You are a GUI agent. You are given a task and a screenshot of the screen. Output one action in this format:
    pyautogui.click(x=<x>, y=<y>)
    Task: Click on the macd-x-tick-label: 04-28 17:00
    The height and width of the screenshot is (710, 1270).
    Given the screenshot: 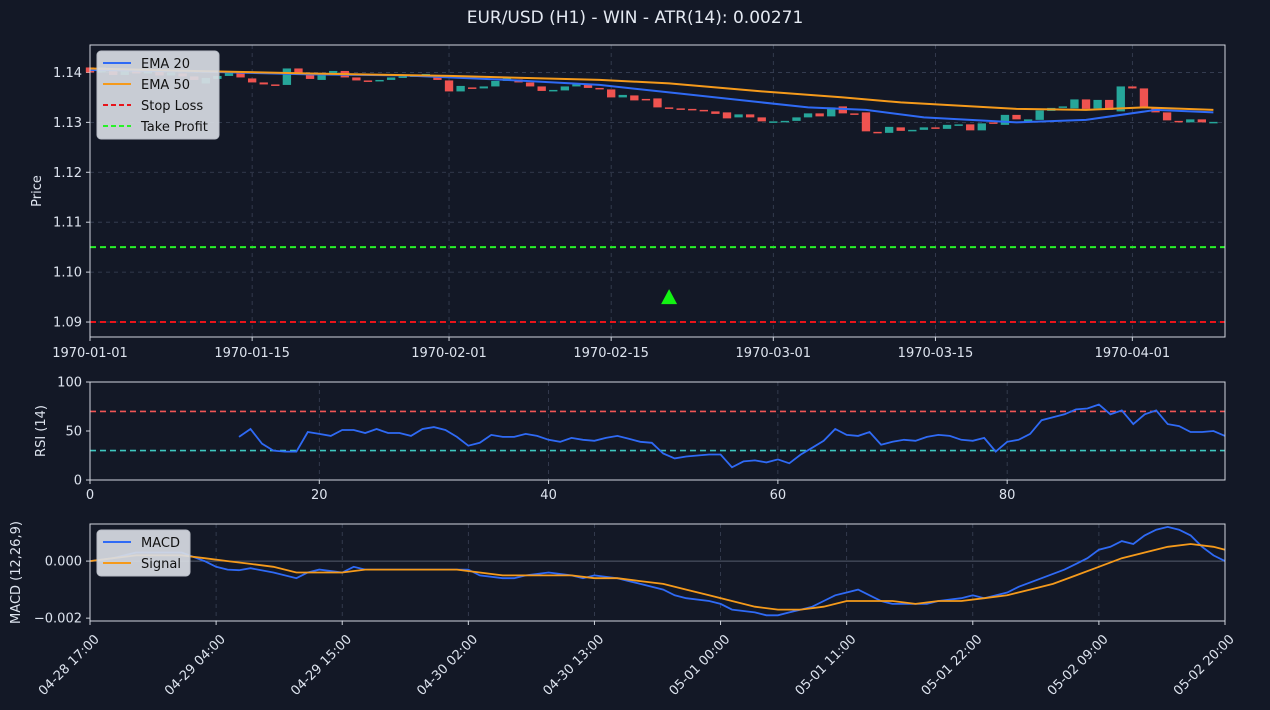 What is the action you would take?
    pyautogui.click(x=69, y=665)
    